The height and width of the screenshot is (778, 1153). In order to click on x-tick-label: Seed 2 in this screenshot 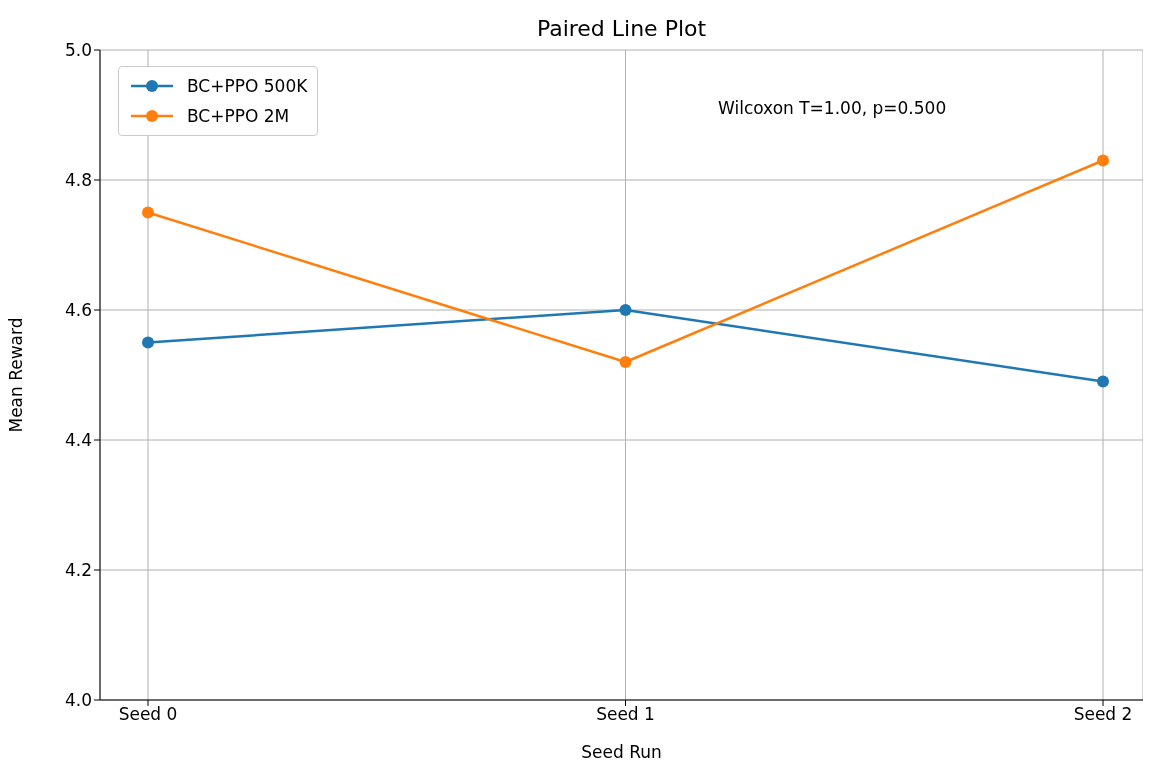, I will do `click(1103, 714)`.